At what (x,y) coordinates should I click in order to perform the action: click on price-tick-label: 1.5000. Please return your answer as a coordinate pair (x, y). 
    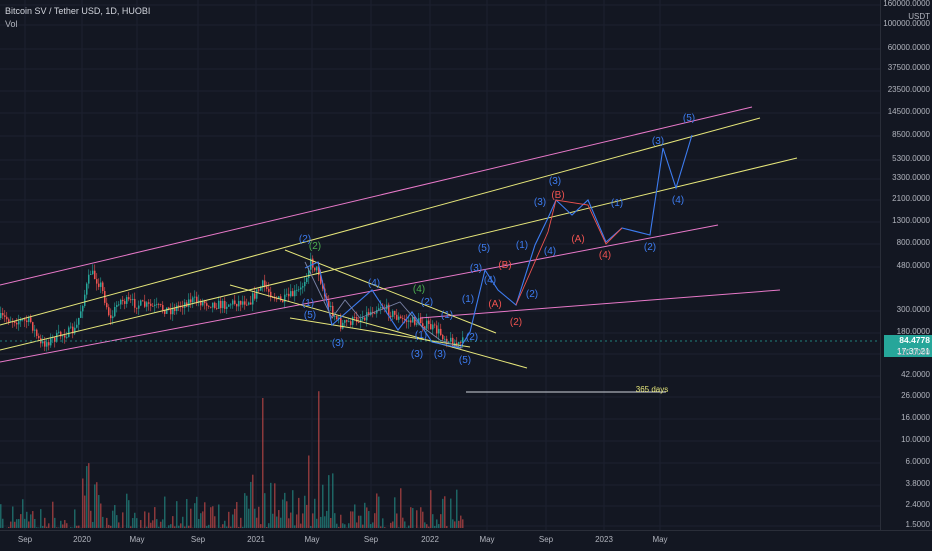
    Looking at the image, I should click on (918, 524).